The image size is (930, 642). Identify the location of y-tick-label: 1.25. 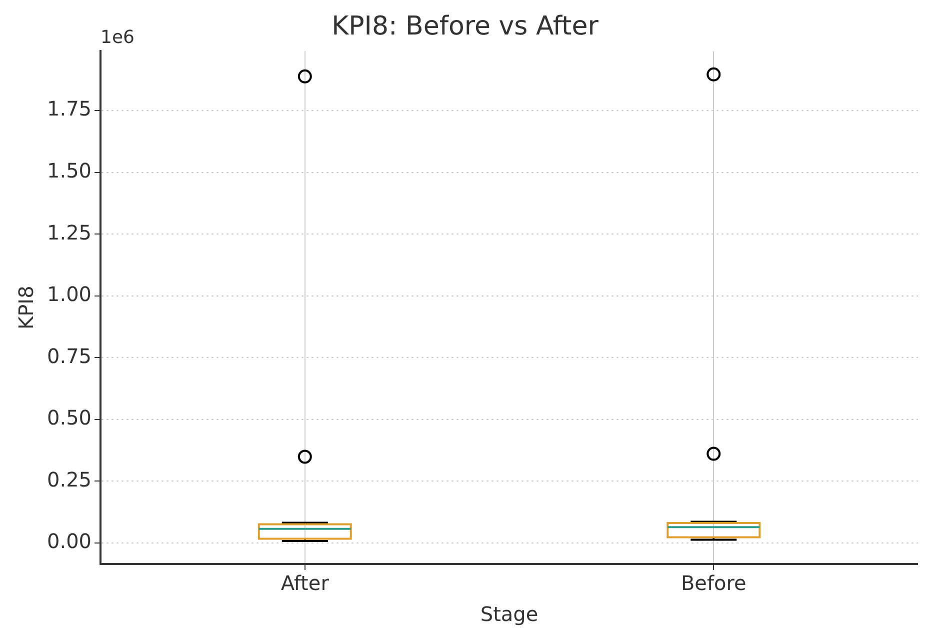
(69, 232).